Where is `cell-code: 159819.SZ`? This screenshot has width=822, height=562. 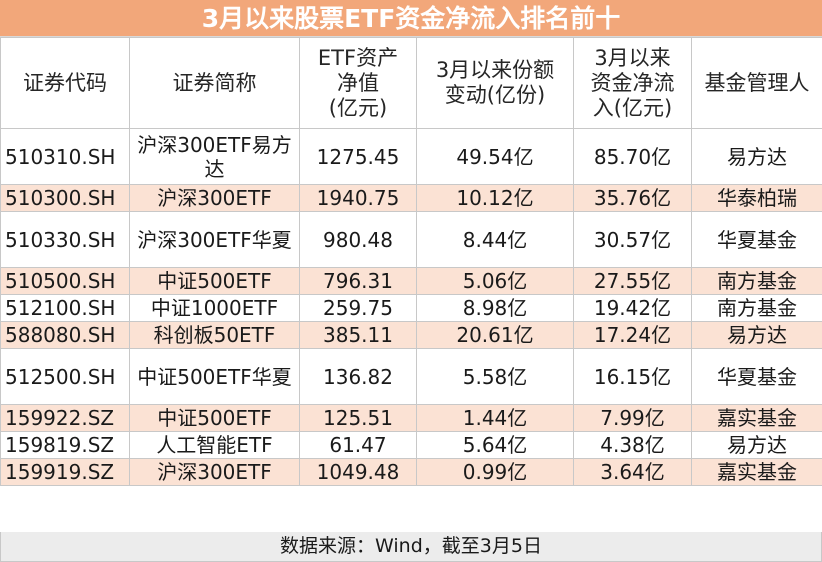
cell-code: 159819.SZ is located at coordinates (65, 445).